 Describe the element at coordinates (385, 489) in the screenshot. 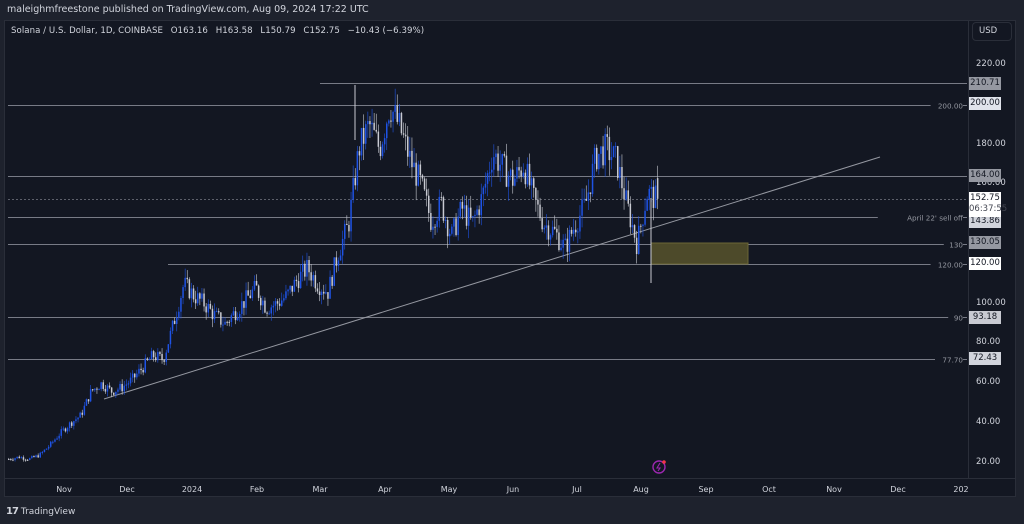

I see `time-tick: Apr` at that location.